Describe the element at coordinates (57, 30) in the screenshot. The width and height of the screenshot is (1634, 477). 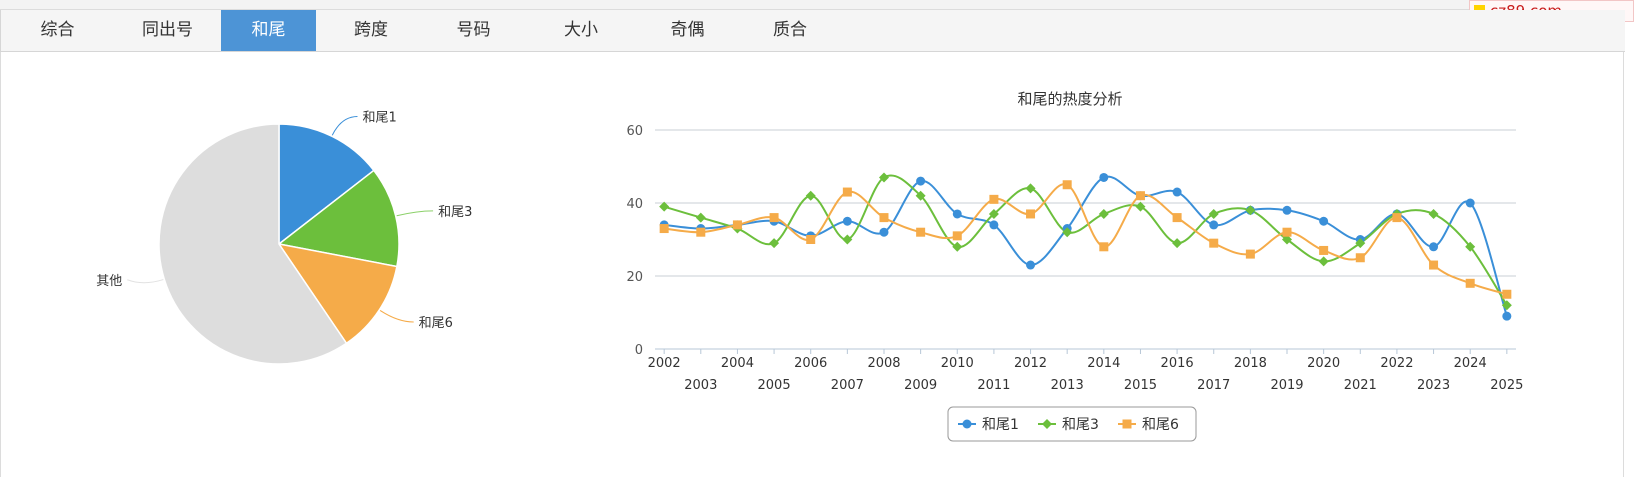
I see `tab-summary: 综合` at that location.